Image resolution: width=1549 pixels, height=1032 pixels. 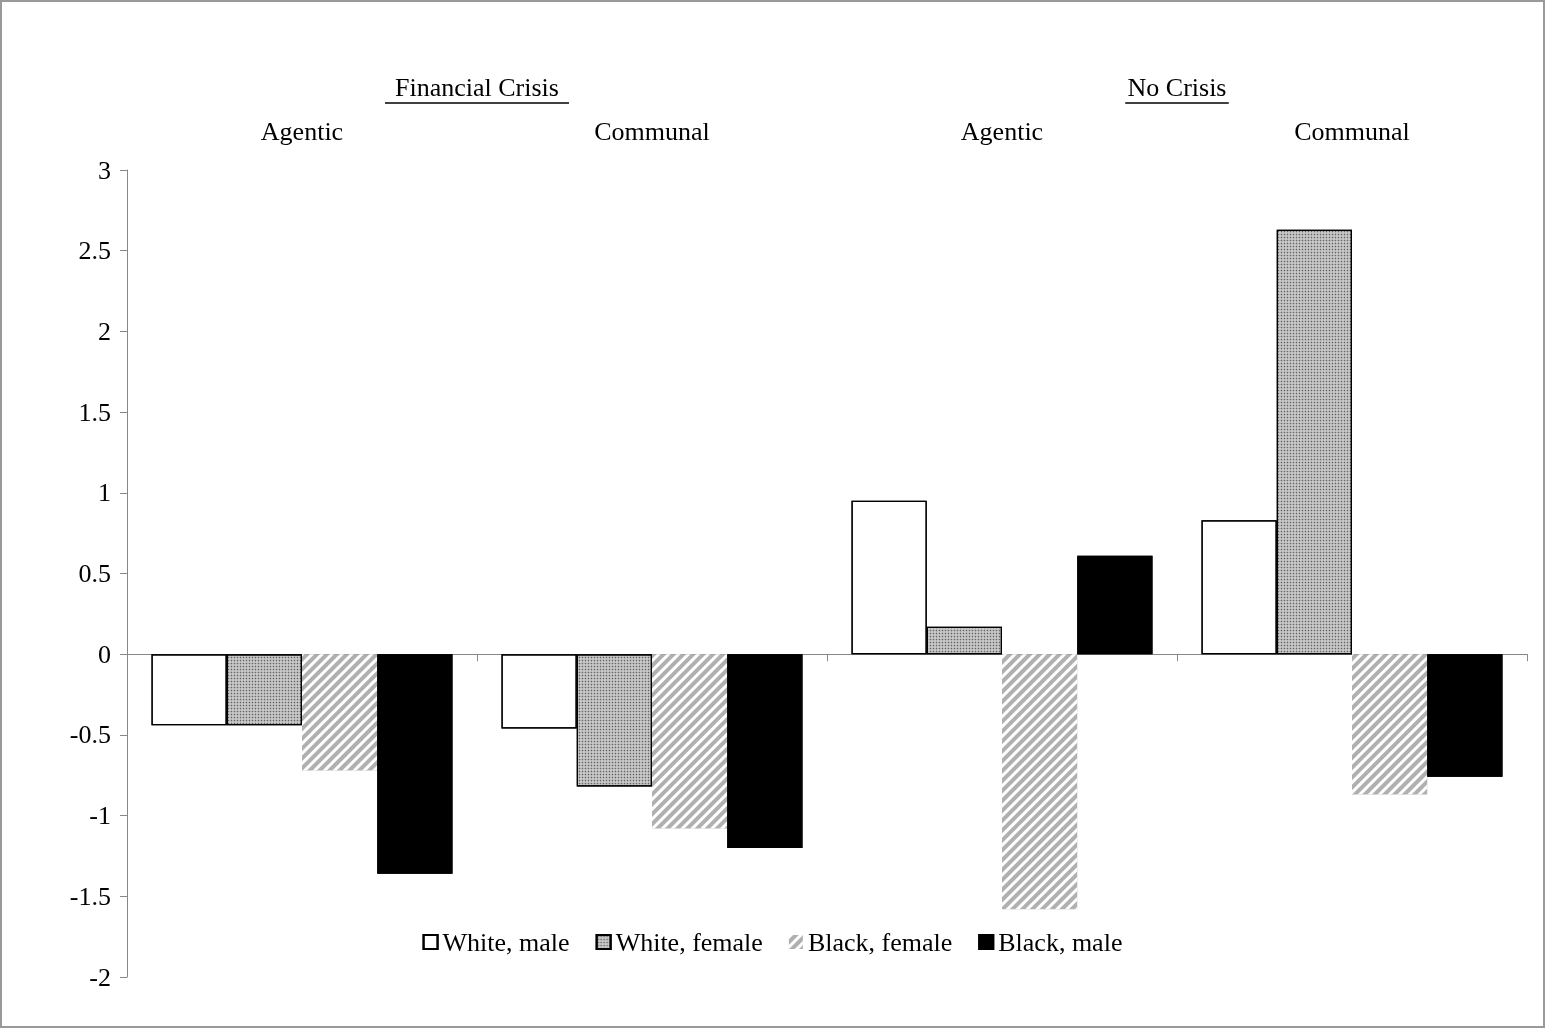 I want to click on legend-label: White, female, so click(x=689, y=942).